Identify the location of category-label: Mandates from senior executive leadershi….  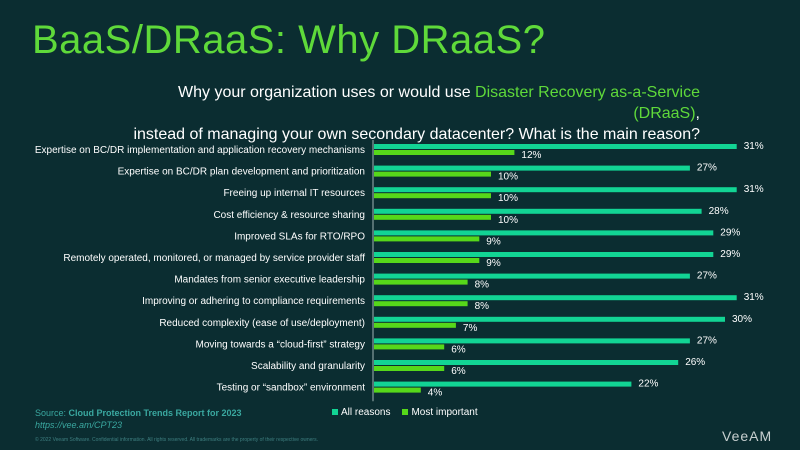
(269, 280).